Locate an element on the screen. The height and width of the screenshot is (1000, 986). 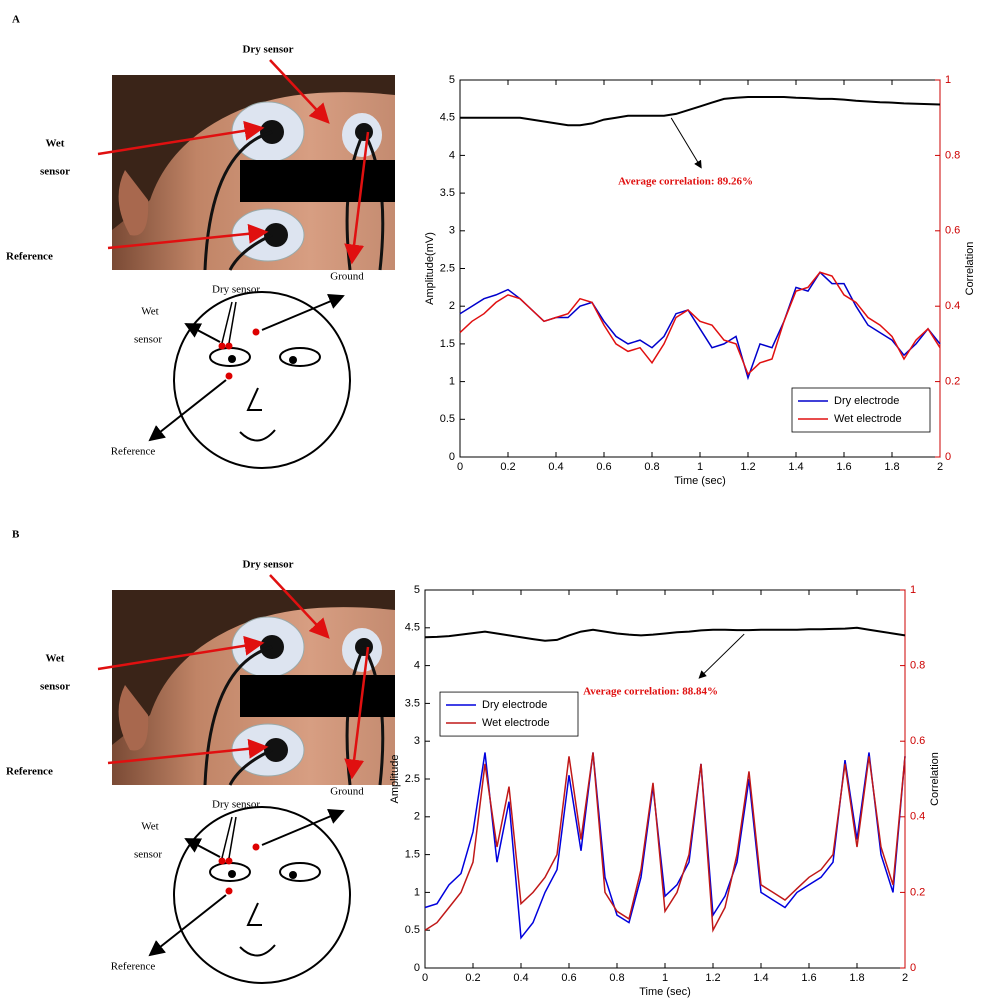
y2-tick-label: 0 is located at coordinates (948, 457).